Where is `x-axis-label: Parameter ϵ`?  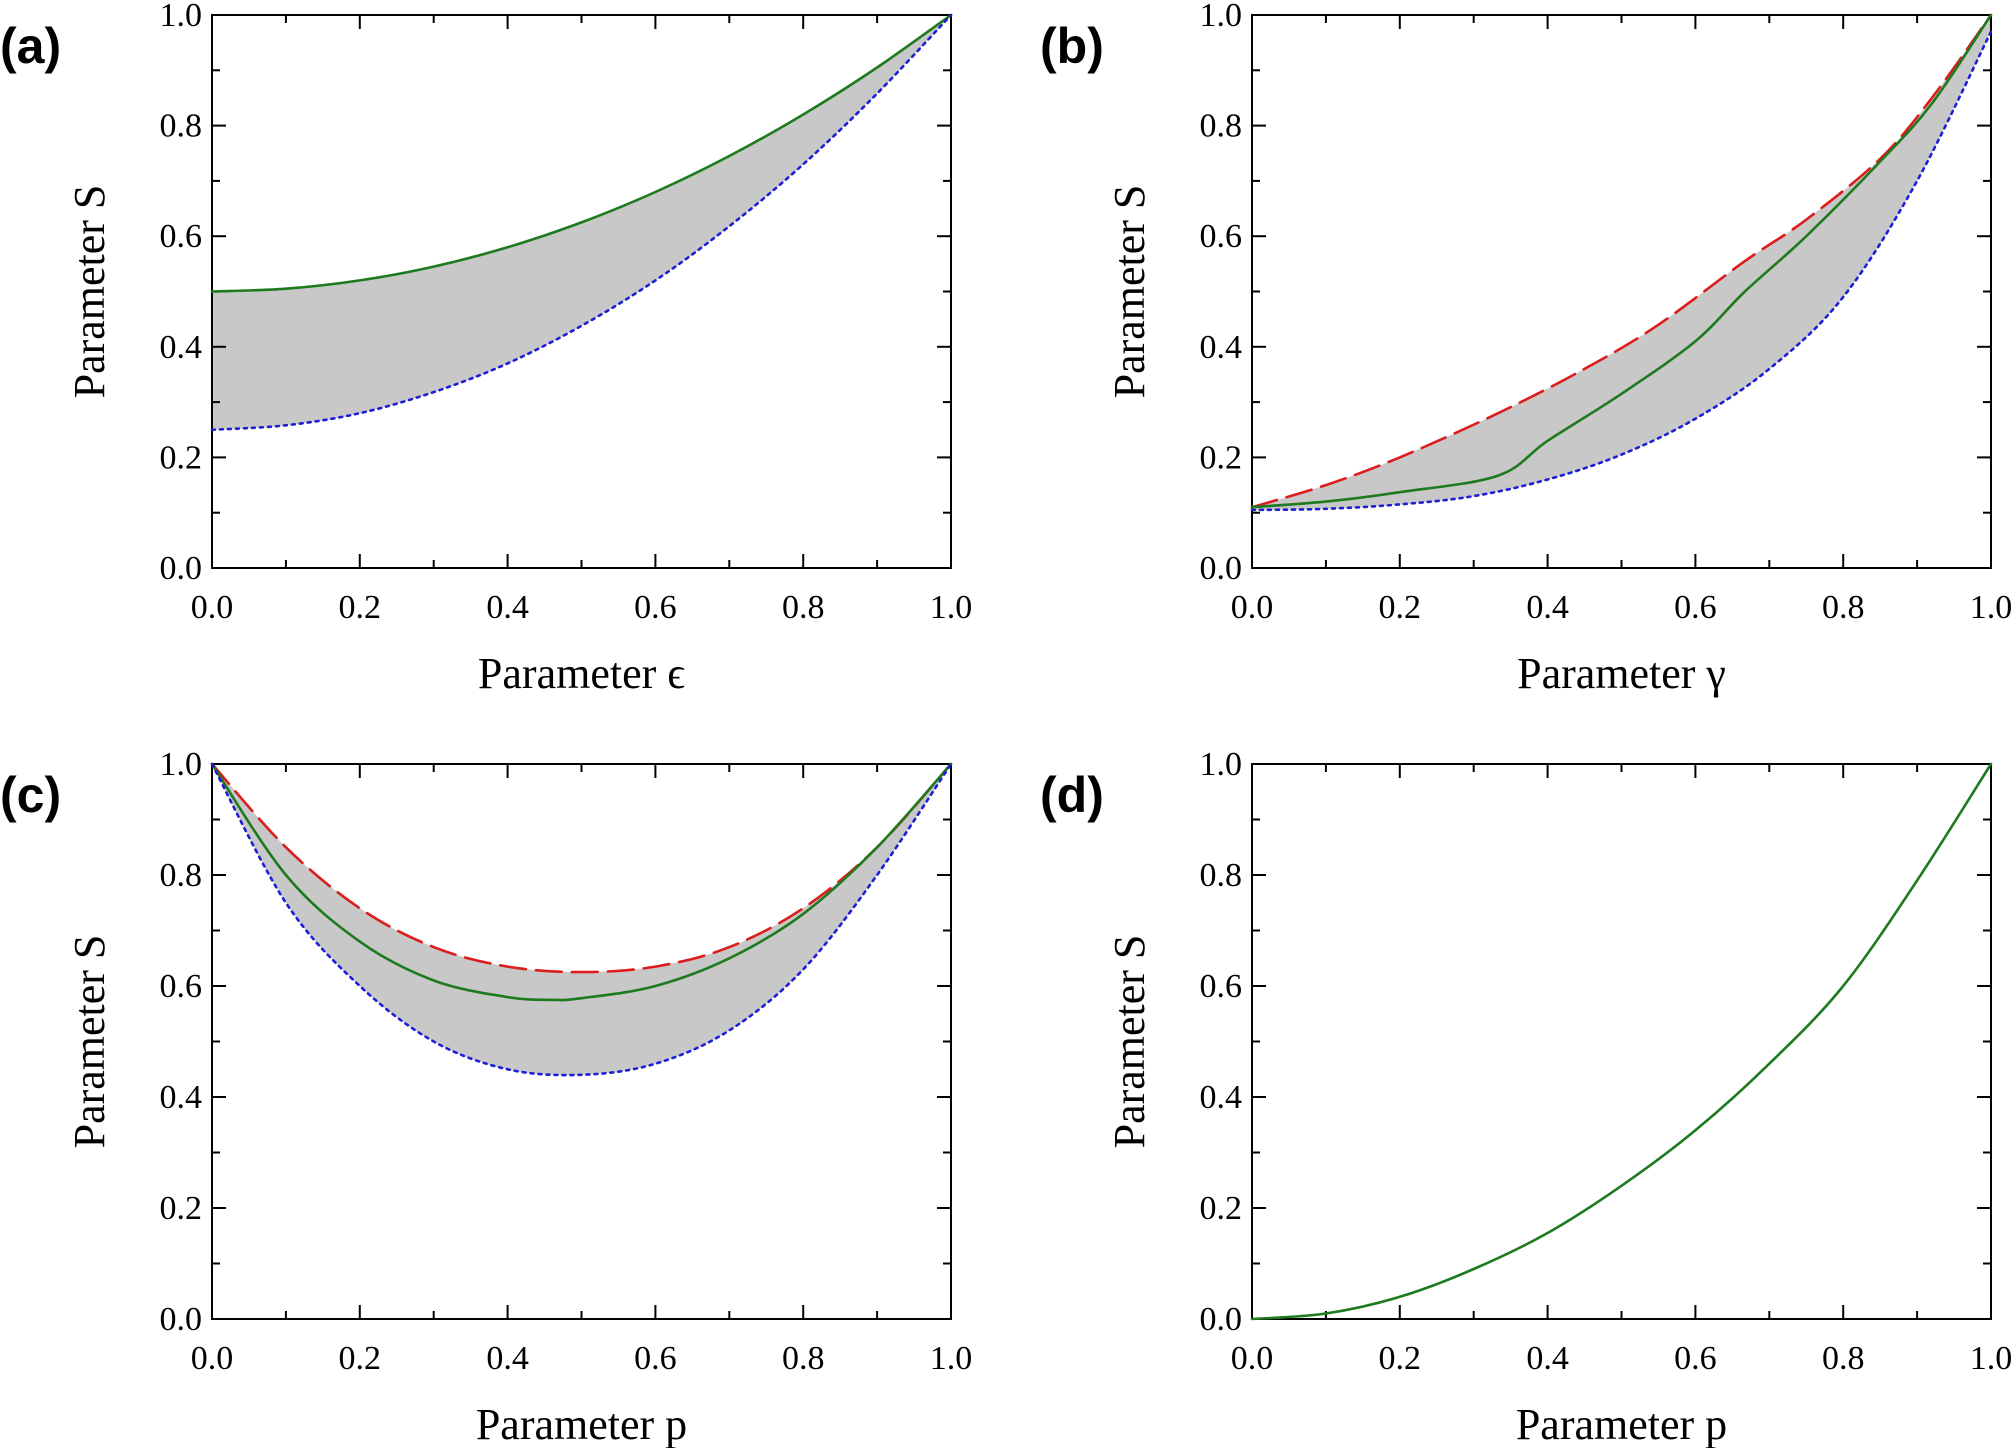
x-axis-label: Parameter ϵ is located at coordinates (581, 673).